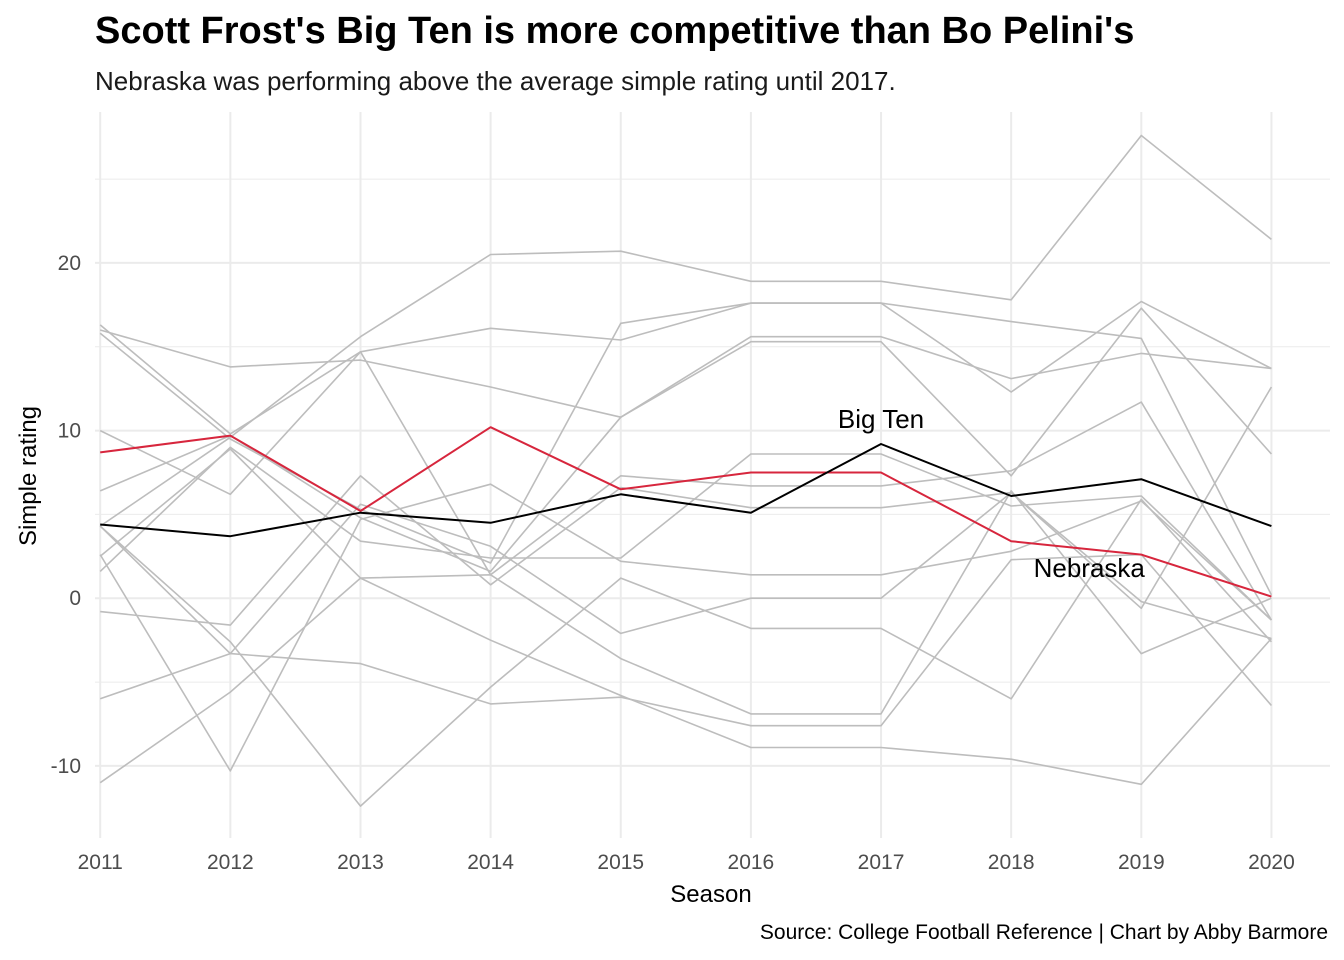 This screenshot has width=1344, height=960. I want to click on x-tick-label: 2020, so click(1271, 862).